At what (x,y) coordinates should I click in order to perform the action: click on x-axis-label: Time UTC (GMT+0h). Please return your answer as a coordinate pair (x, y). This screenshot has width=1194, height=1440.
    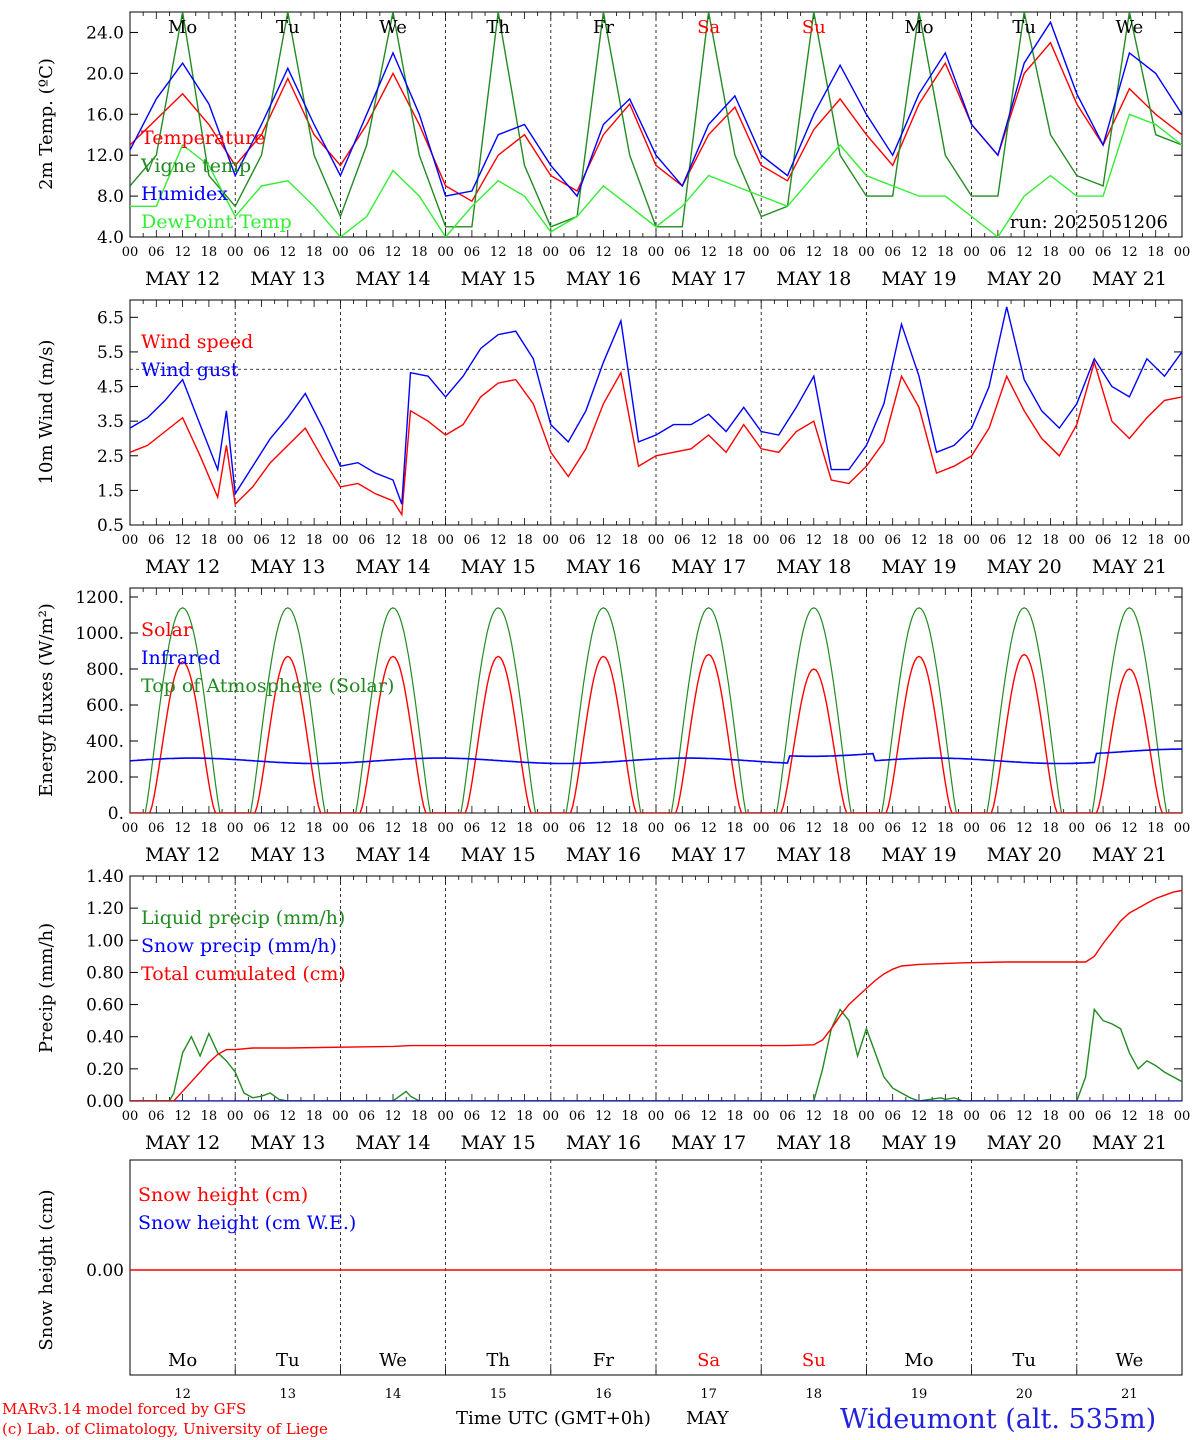
    Looking at the image, I should click on (553, 1418).